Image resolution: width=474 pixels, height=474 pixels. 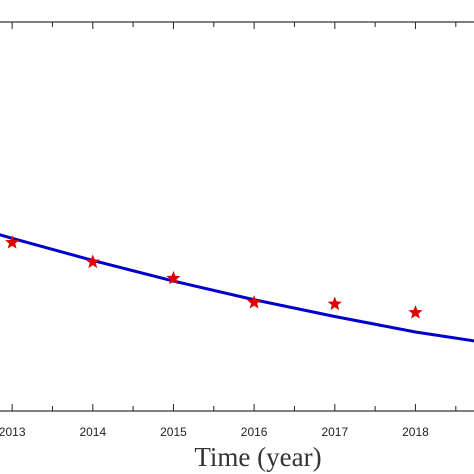 What do you see at coordinates (334, 432) in the screenshot?
I see `x-tick-label: 2017` at bounding box center [334, 432].